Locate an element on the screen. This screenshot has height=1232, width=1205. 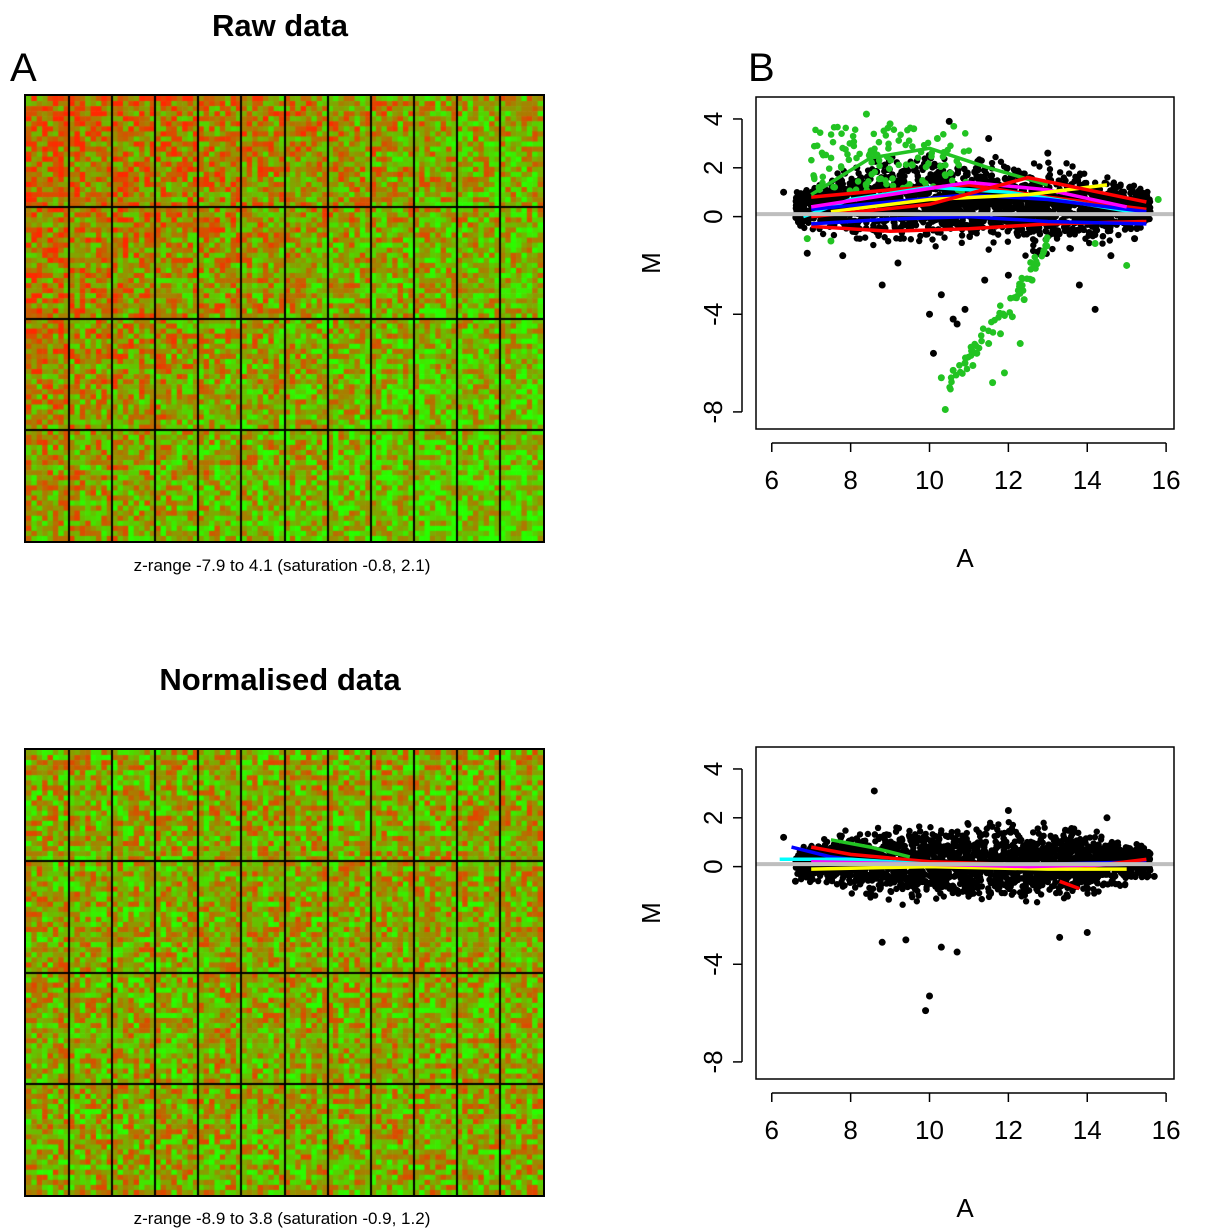
x-tick-label: 6 is located at coordinates (772, 1130).